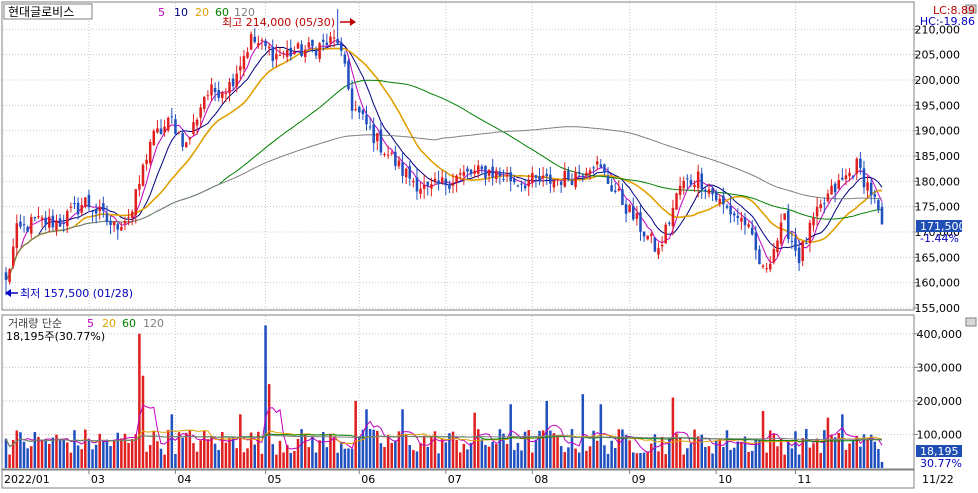 This screenshot has width=978, height=493. I want to click on current-volume-pct: 30.77%, so click(941, 463).